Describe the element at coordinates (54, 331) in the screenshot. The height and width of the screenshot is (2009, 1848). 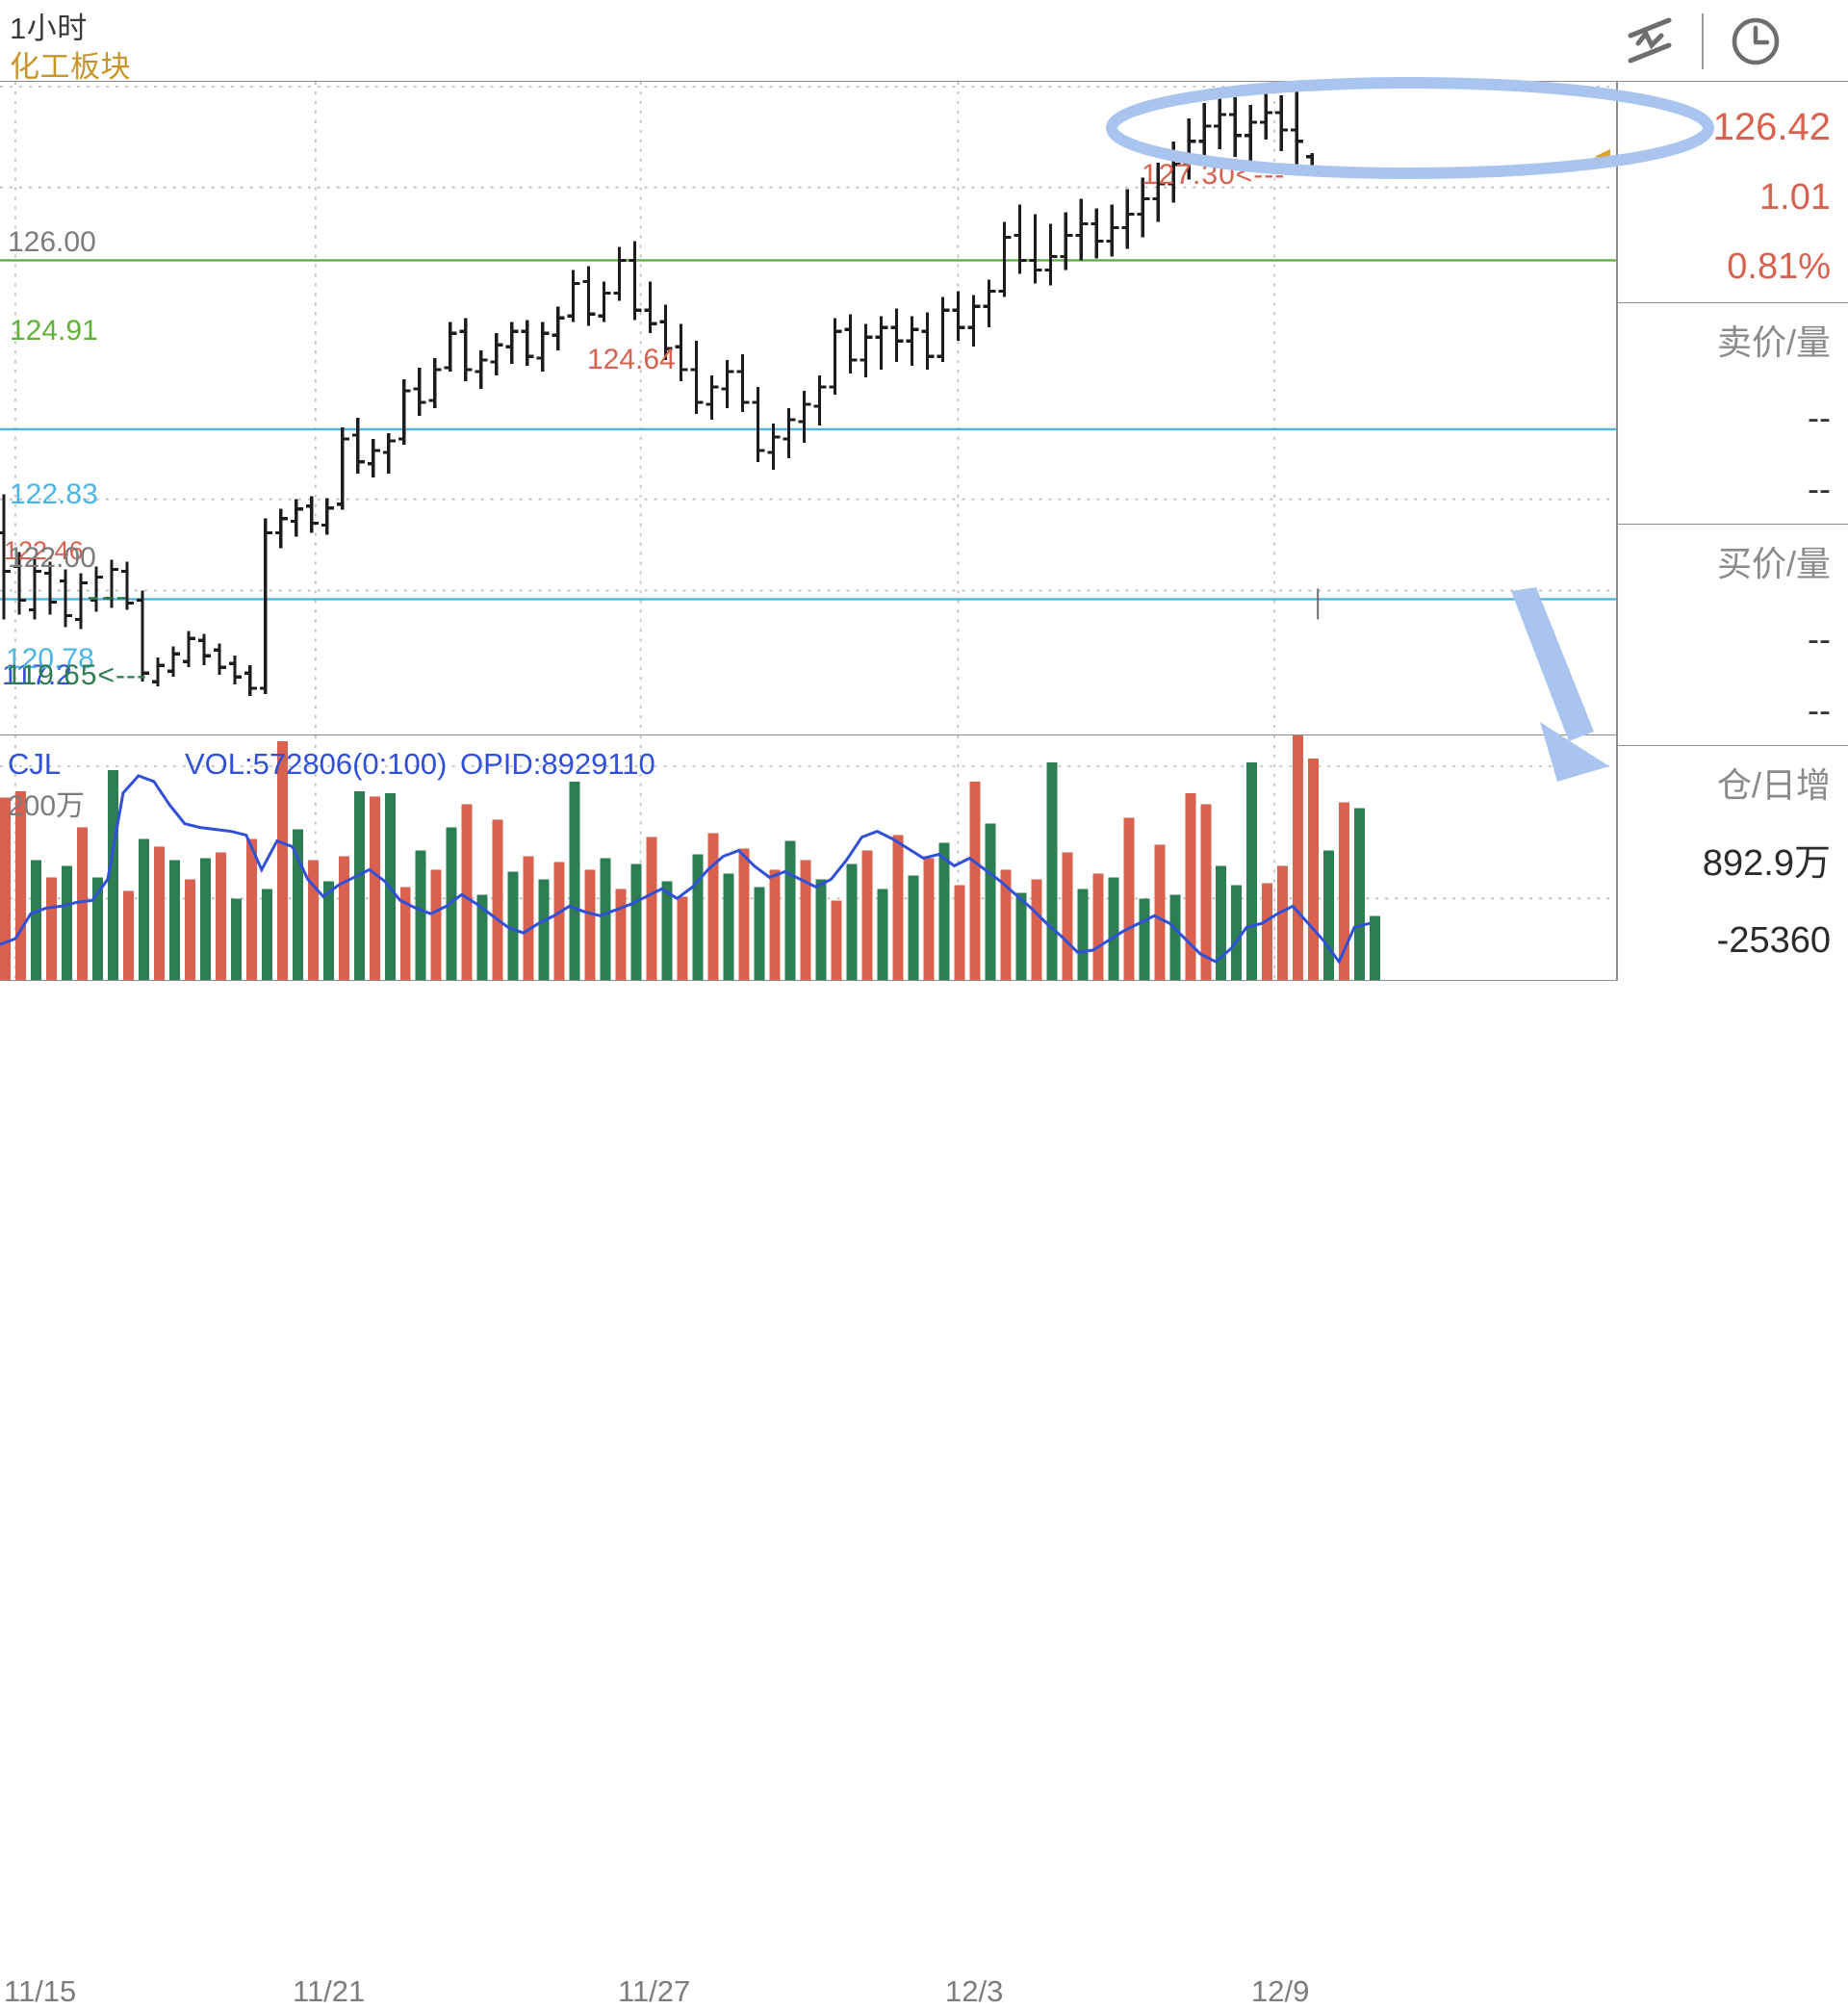
I see `price-refline-label-green: 124.91` at that location.